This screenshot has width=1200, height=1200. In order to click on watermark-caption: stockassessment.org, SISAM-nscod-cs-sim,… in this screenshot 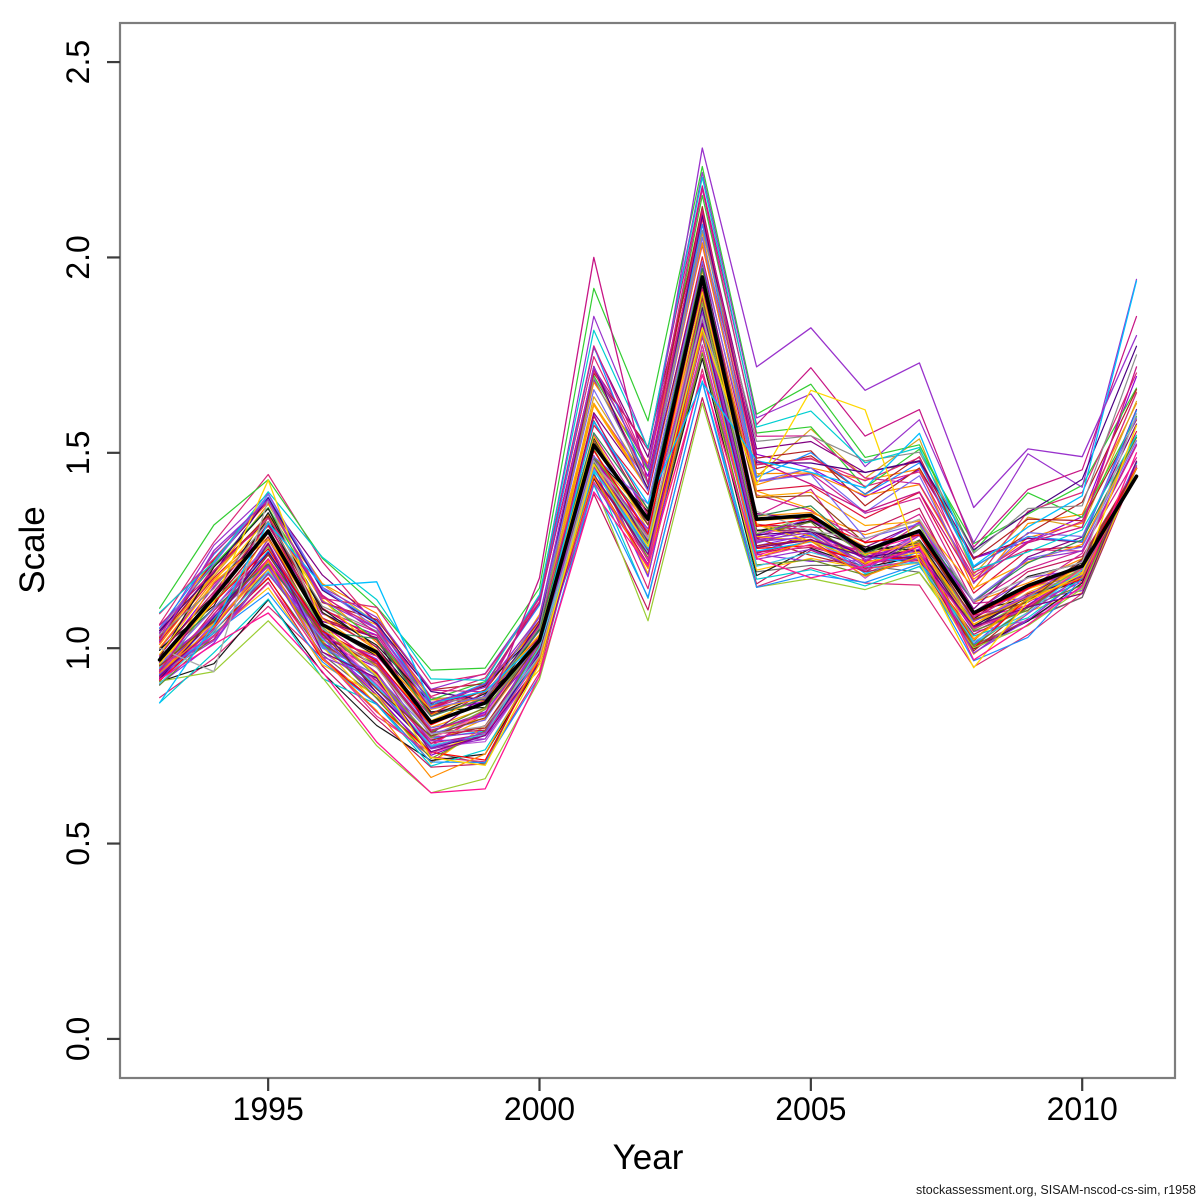, I will do `click(1056, 1190)`.